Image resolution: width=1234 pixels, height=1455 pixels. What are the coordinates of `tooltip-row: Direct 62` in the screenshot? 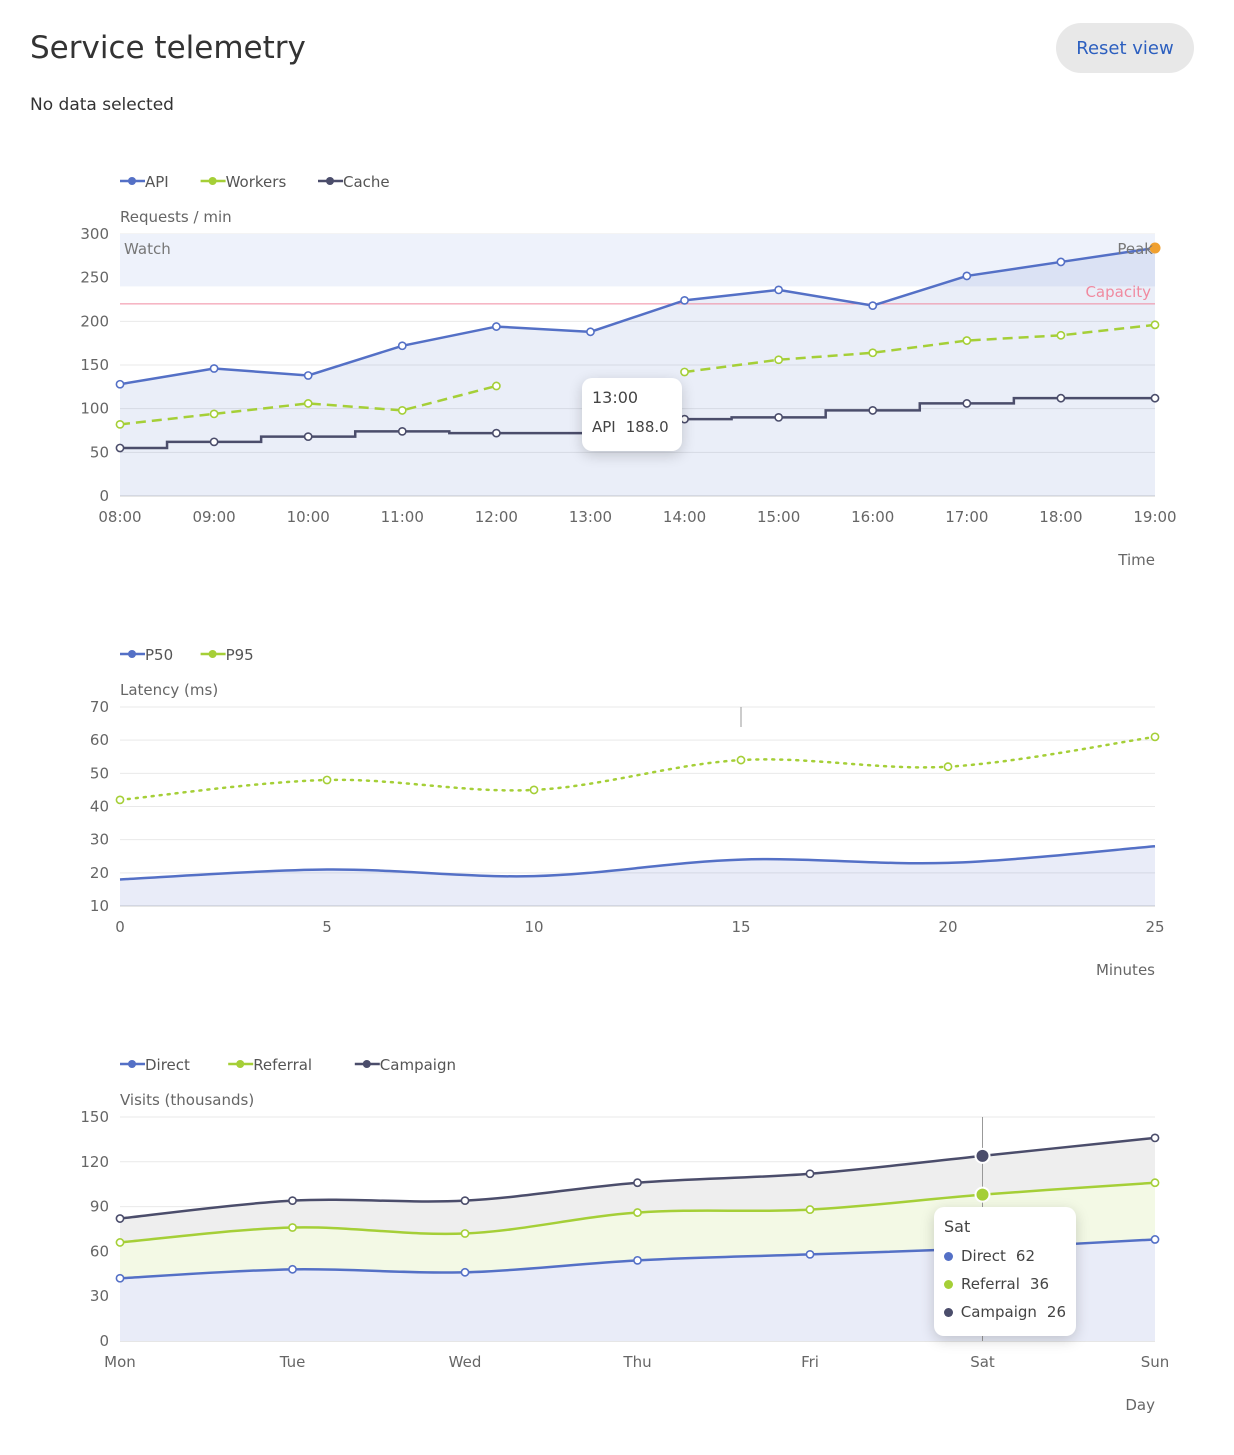 It's located at (1005, 1256).